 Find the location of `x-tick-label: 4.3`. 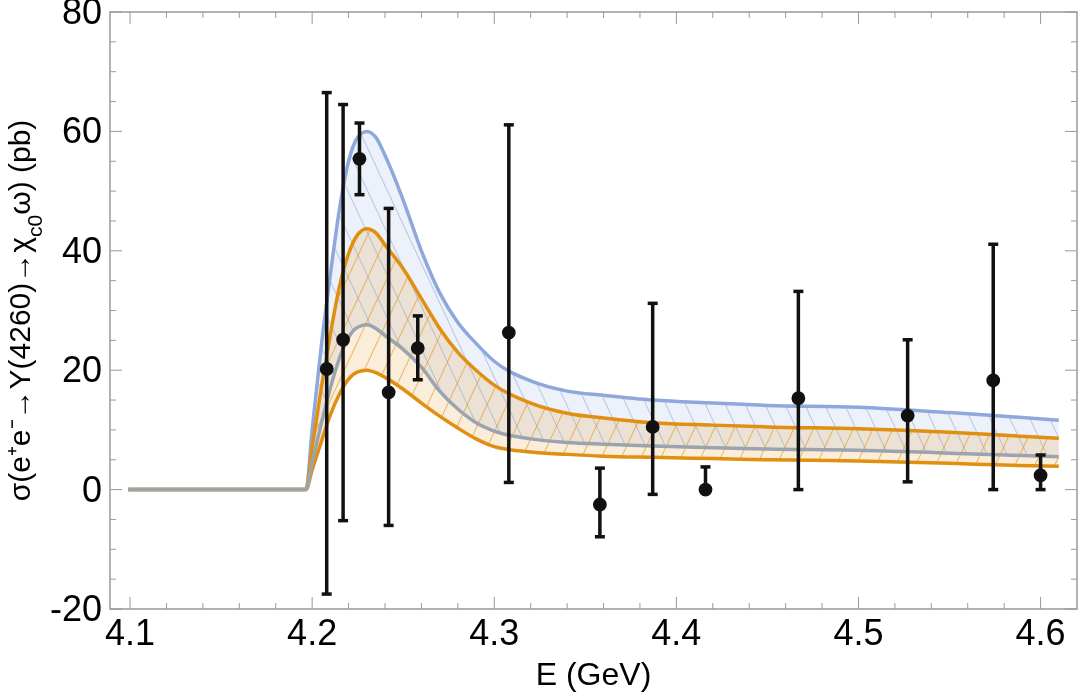

x-tick-label: 4.3 is located at coordinates (494, 632).